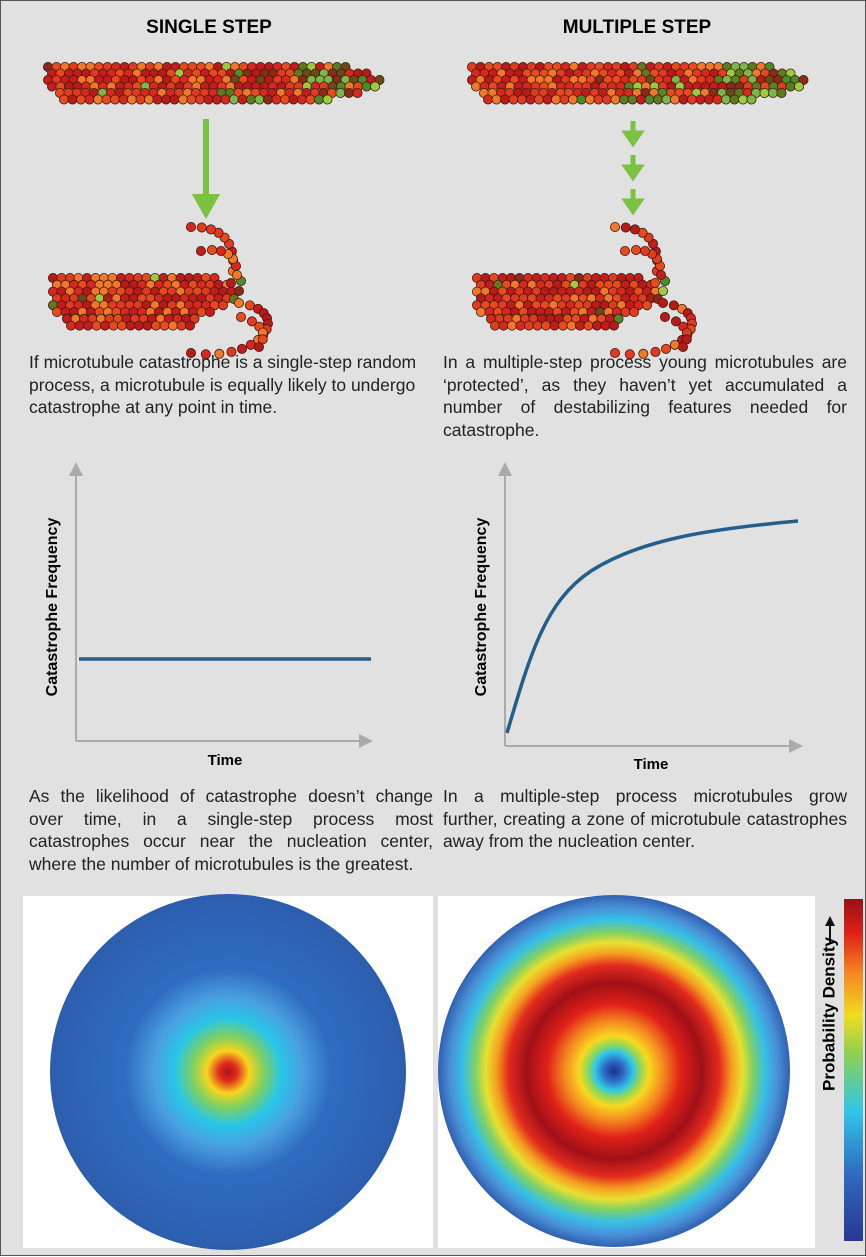 Image resolution: width=866 pixels, height=1257 pixels. I want to click on column-title: MULTIPLE STEP, so click(637, 27).